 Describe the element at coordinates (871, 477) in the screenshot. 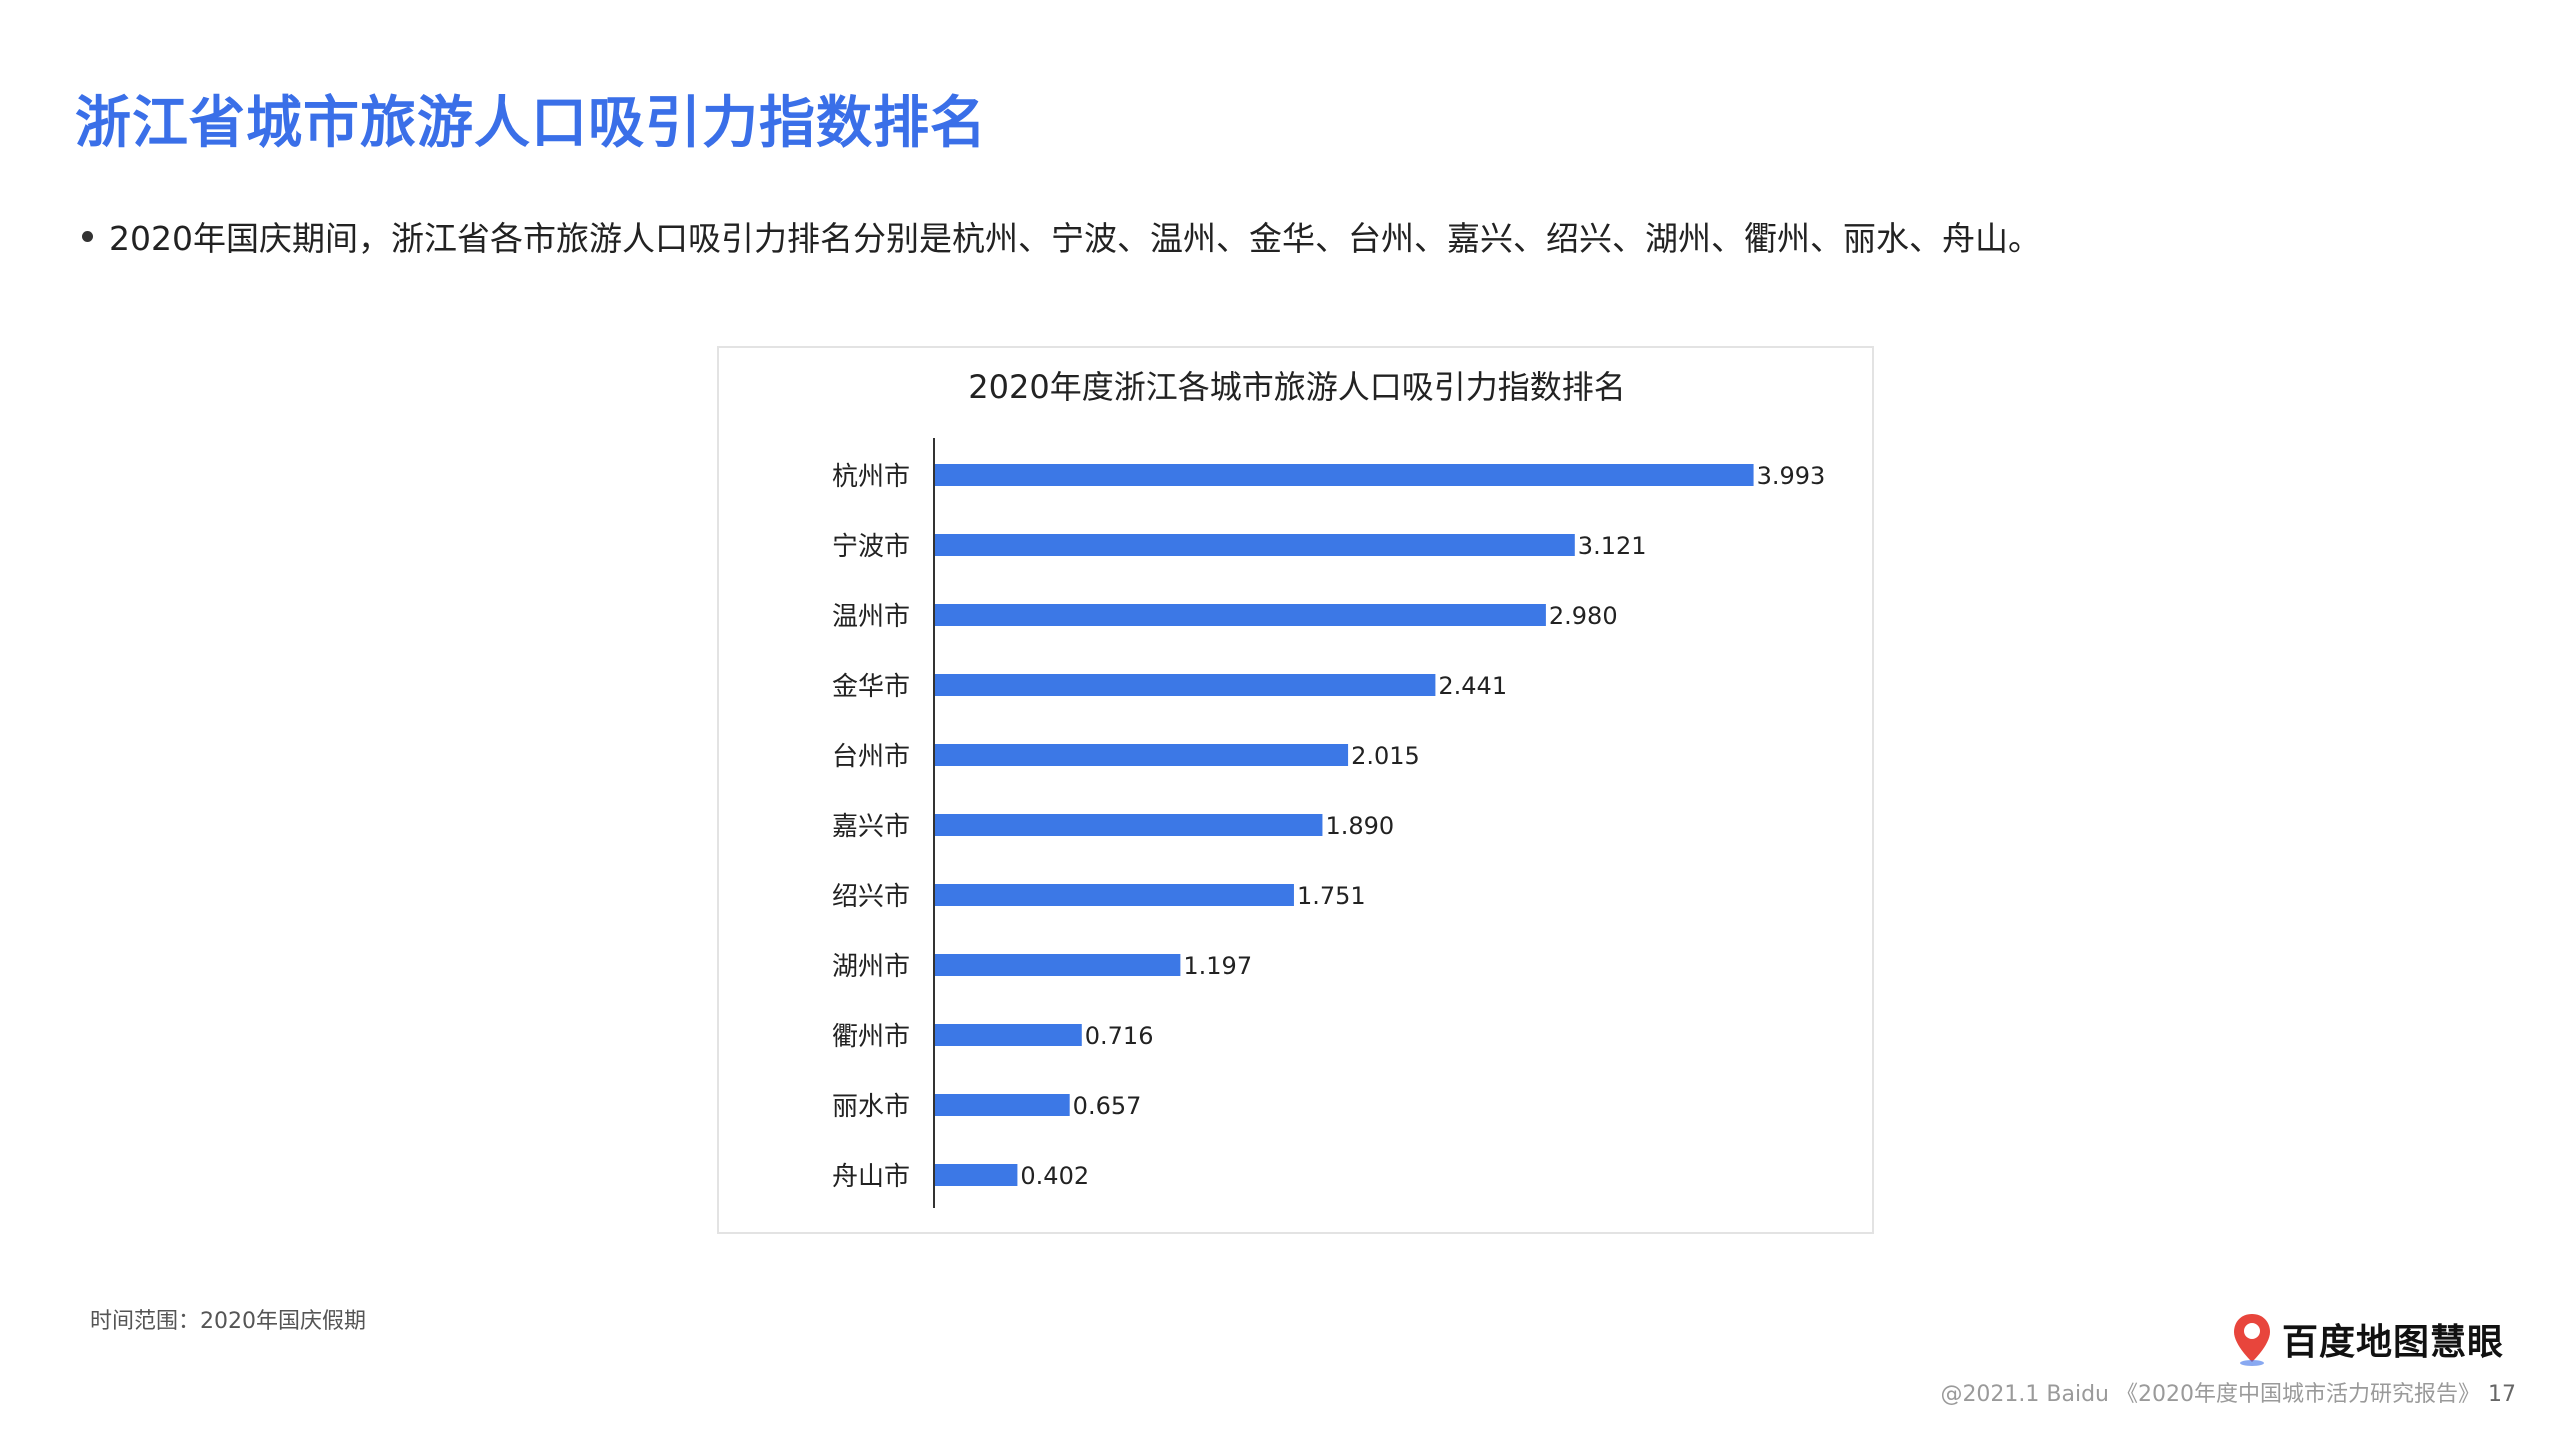

I see `category-label: 杭州市` at that location.